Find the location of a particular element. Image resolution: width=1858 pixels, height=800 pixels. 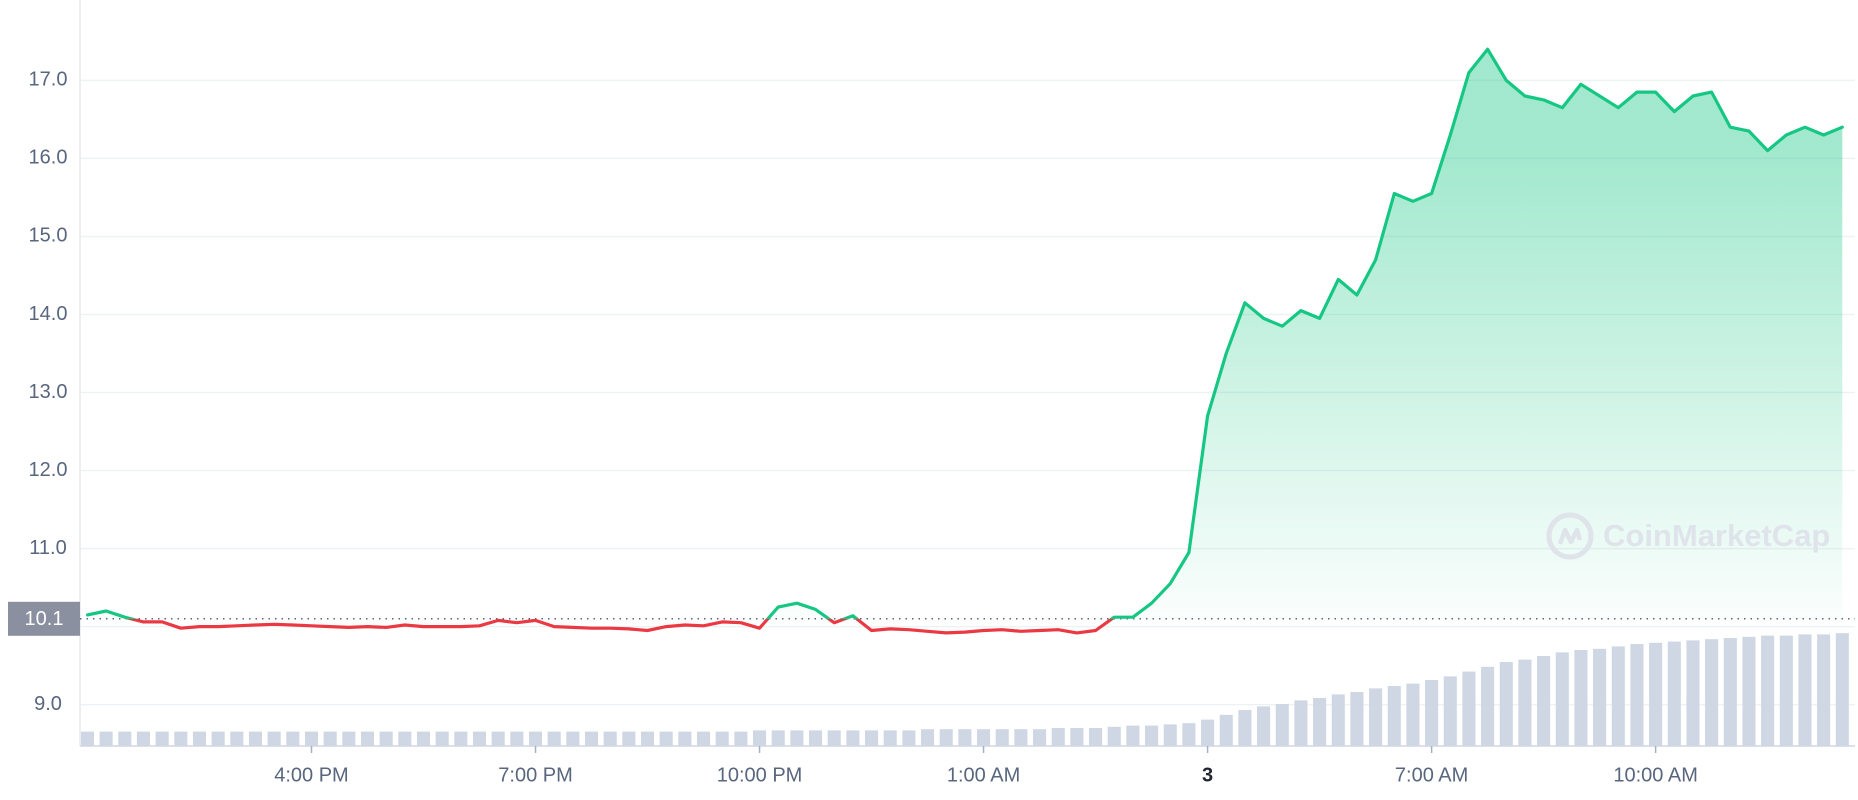

x-tick-label: 10:00 PM is located at coordinates (760, 775).